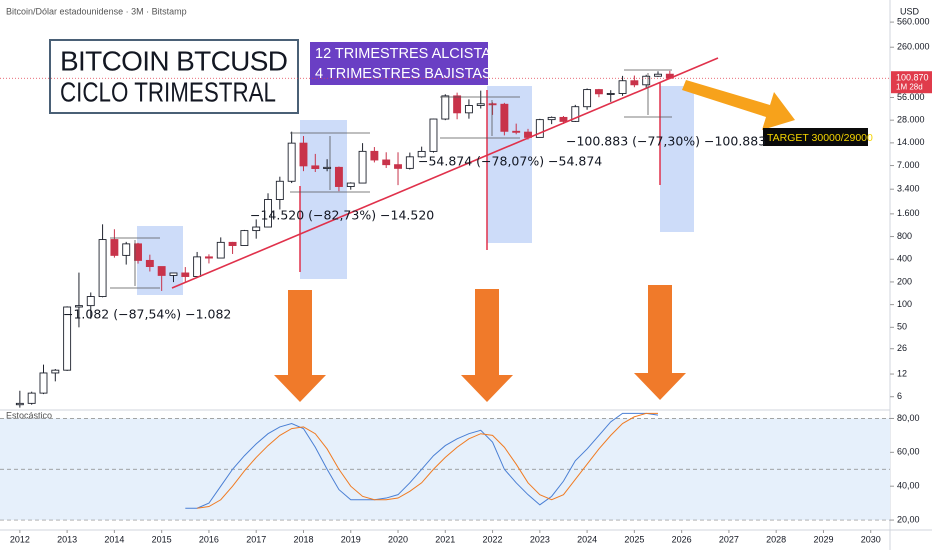 The height and width of the screenshot is (550, 932). I want to click on y-tick-label: 3.400, so click(908, 189).